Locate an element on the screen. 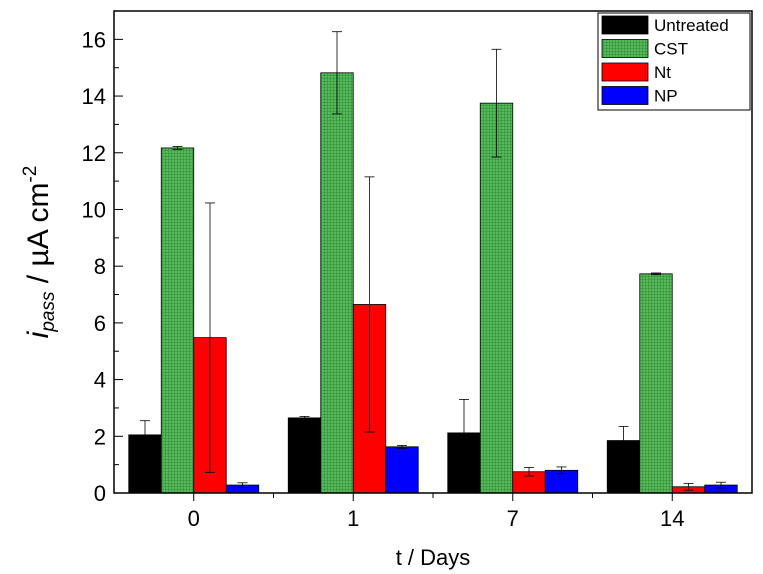 The height and width of the screenshot is (574, 763). x-tick-label: 7 is located at coordinates (513, 518).